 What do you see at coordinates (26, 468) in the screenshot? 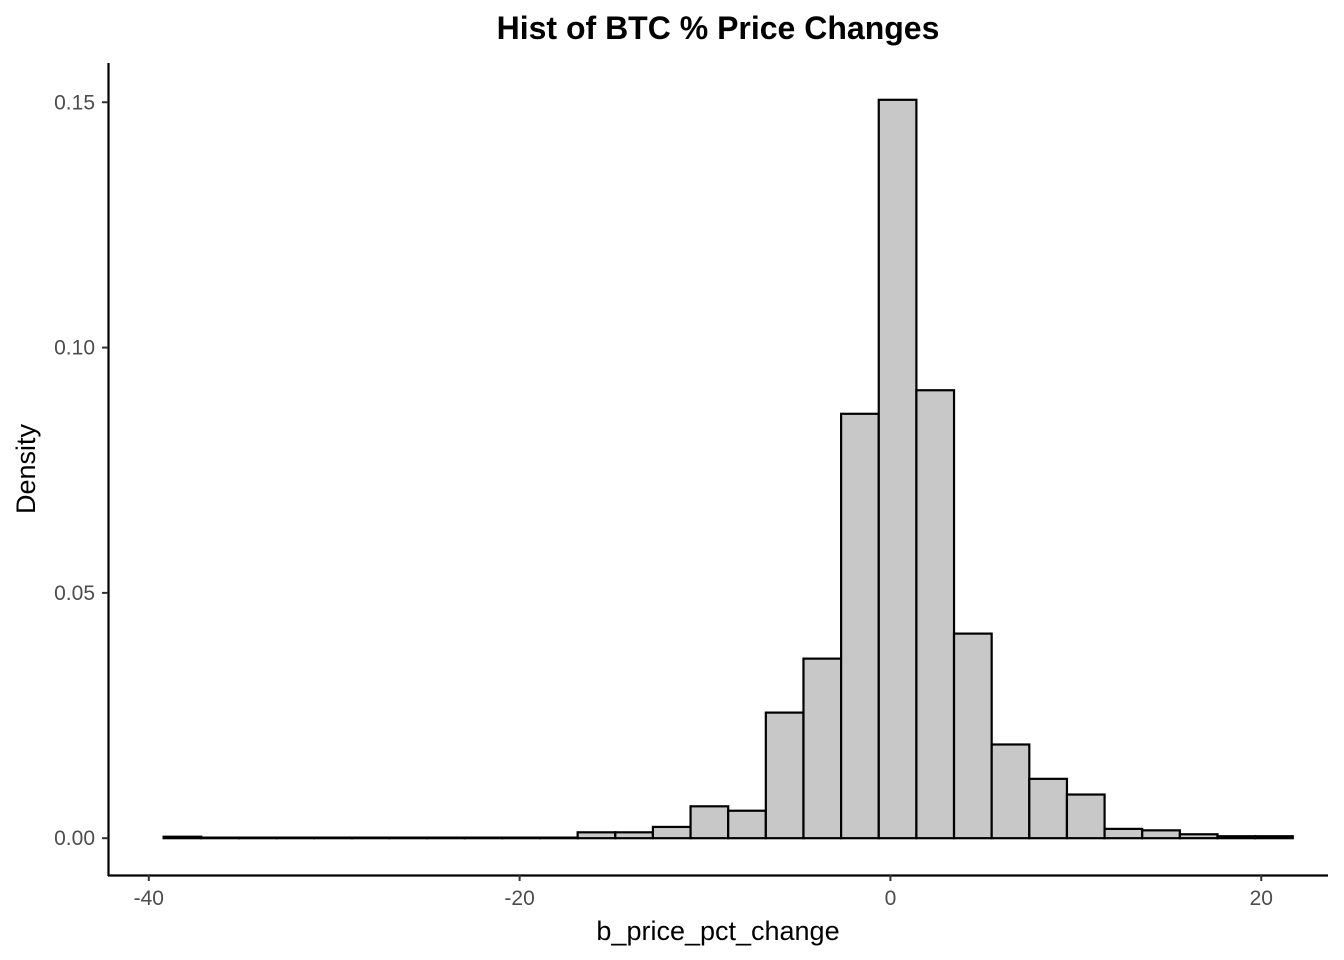
I see `y-axis-label: Density` at bounding box center [26, 468].